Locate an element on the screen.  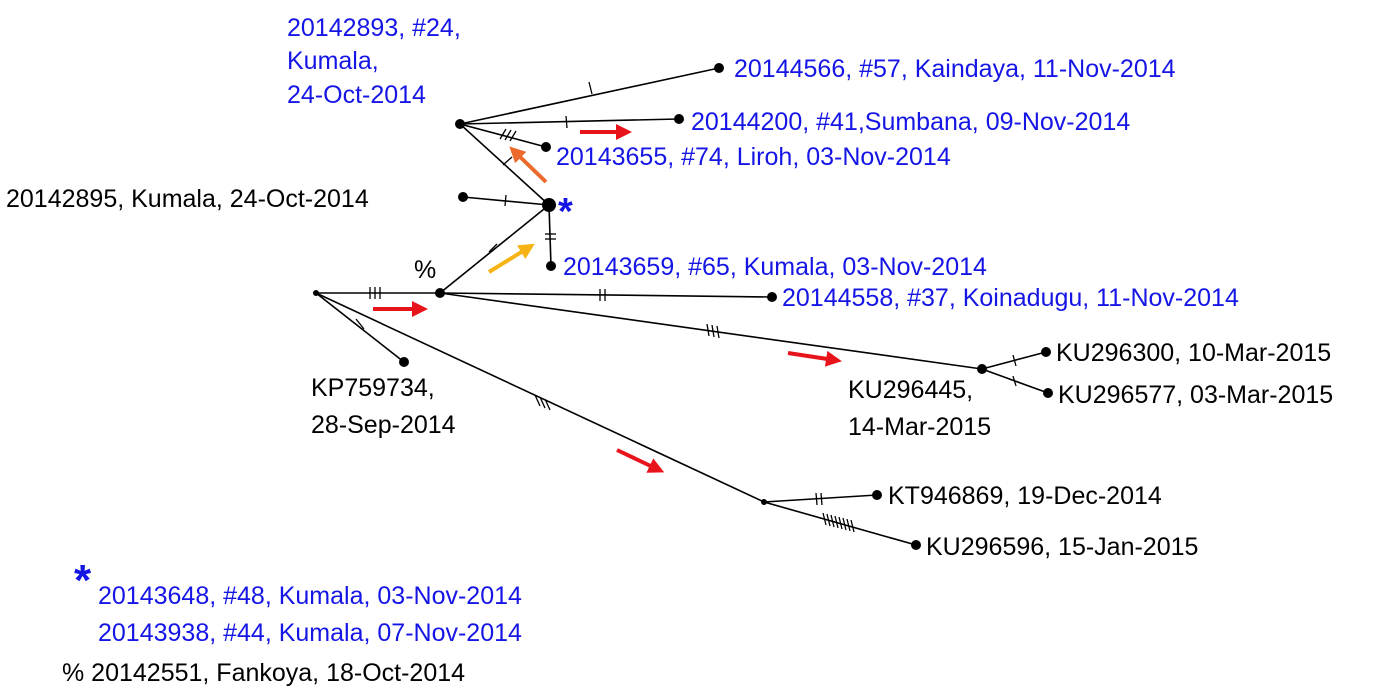
percent-marker: % is located at coordinates (425, 270).